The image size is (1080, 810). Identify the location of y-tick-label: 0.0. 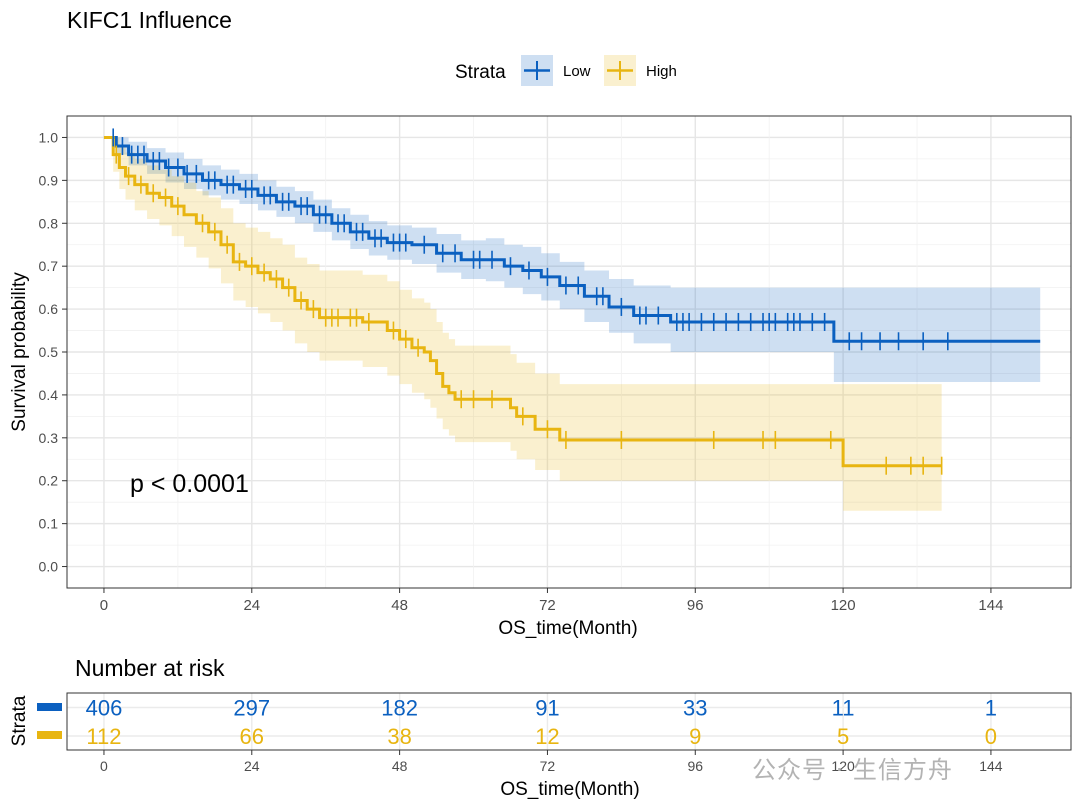
(49, 567).